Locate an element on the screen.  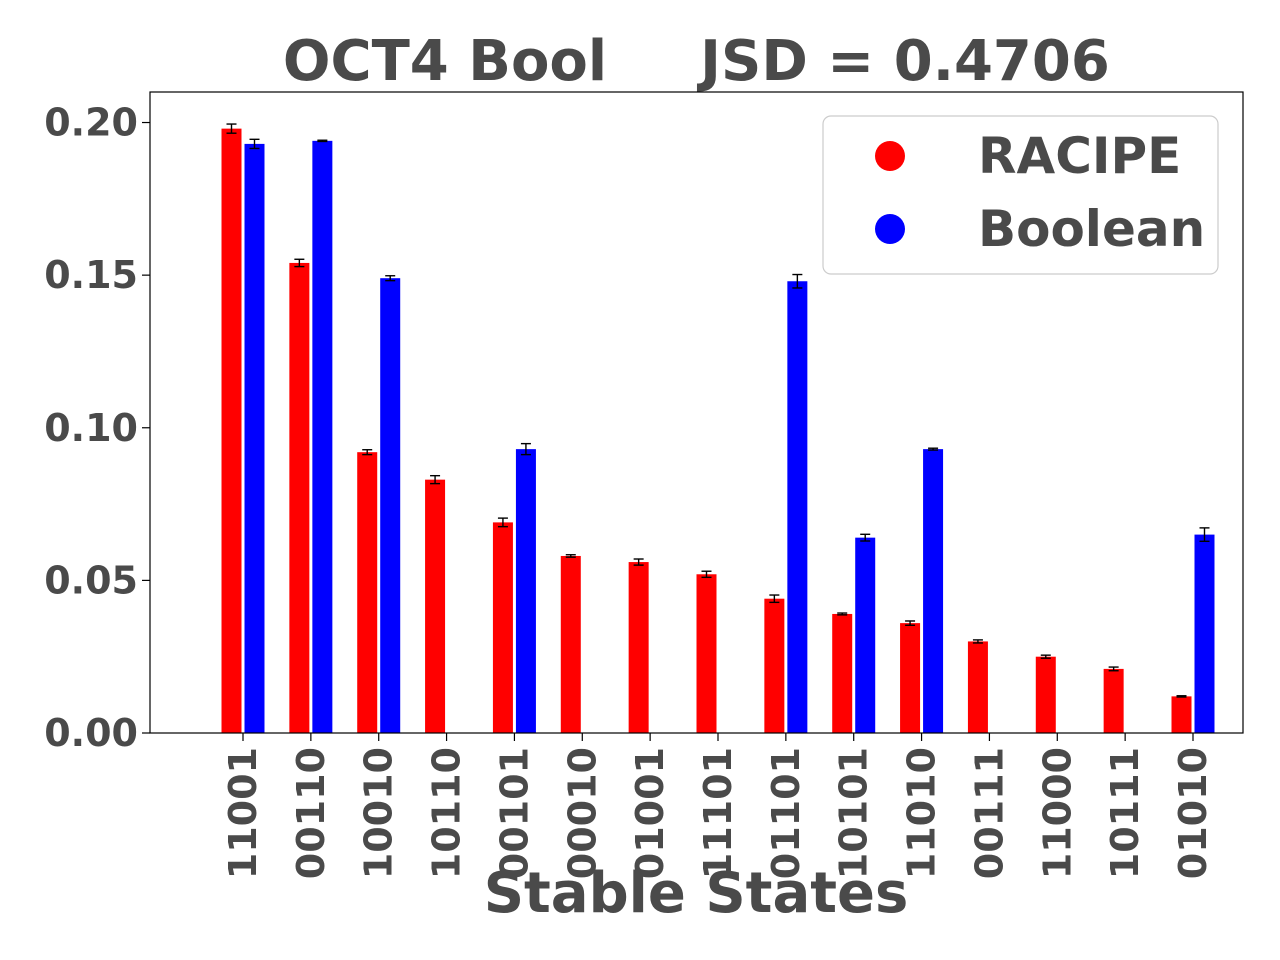
legend-marker-racipe is located at coordinates (890, 156).